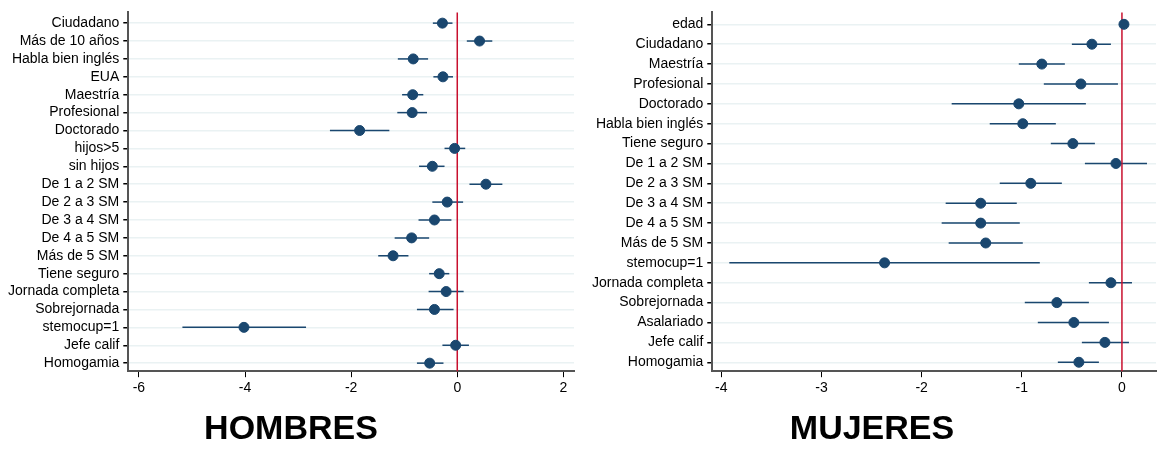 Image resolution: width=1162 pixels, height=466 pixels. What do you see at coordinates (69, 39) in the screenshot?
I see `y-tick-label: Más de 10 años` at bounding box center [69, 39].